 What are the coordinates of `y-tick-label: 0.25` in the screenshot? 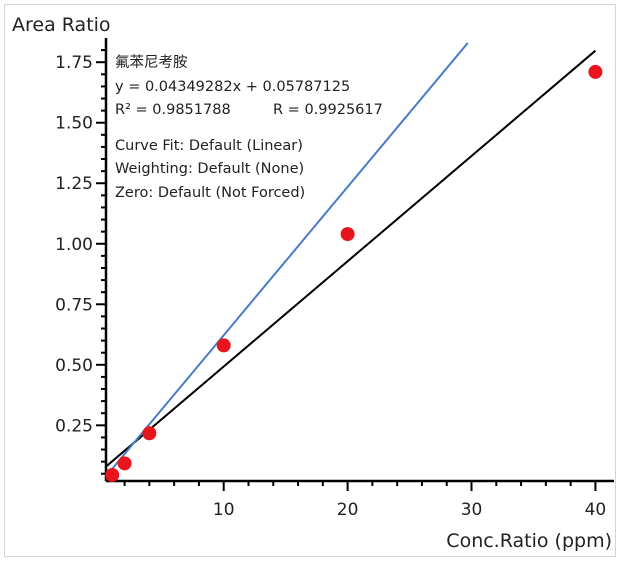 It's located at (74, 426).